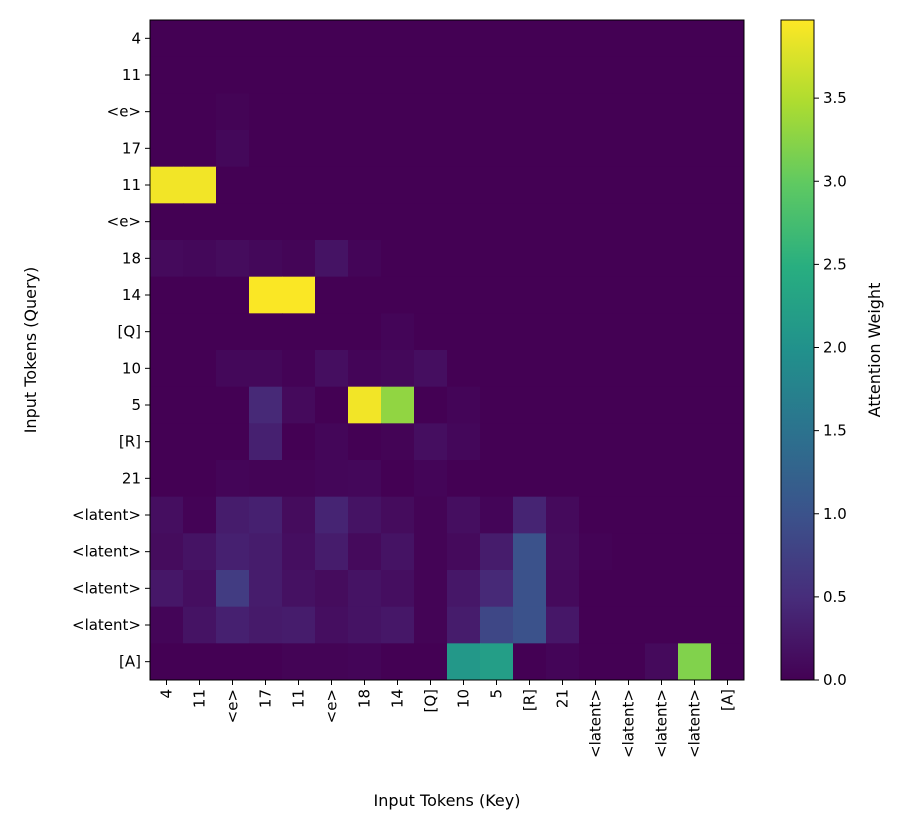  What do you see at coordinates (365, 698) in the screenshot?
I see `x-tick-label: 18` at bounding box center [365, 698].